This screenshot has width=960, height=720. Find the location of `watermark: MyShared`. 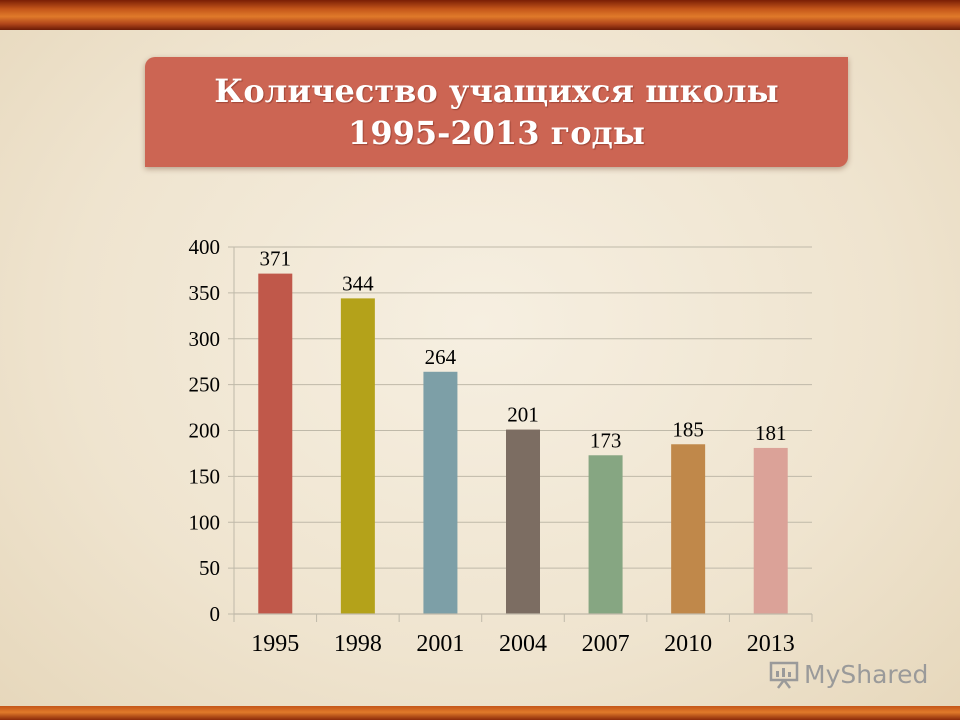

watermark: MyShared is located at coordinates (848, 674).